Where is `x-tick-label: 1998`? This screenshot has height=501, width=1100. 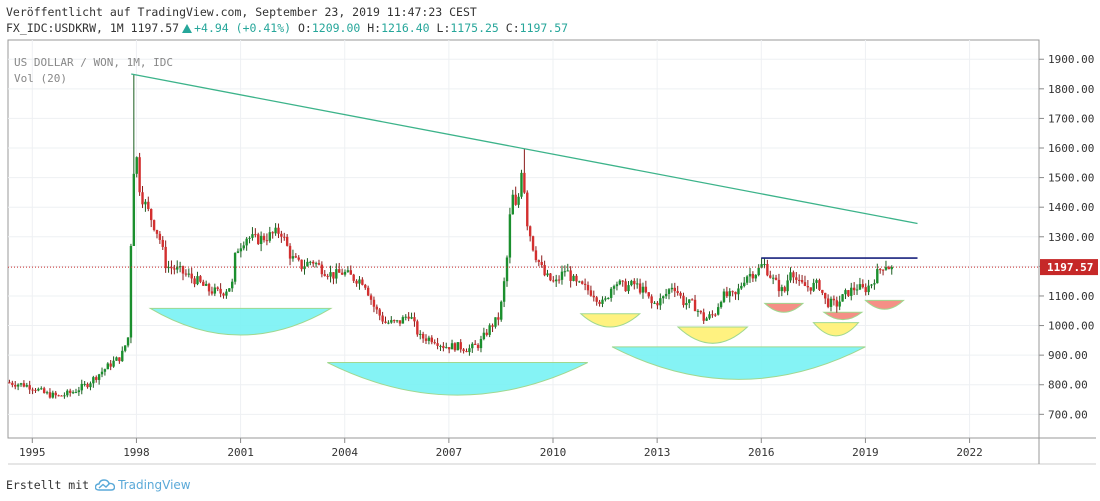
x-tick-label: 1998 is located at coordinates (136, 452).